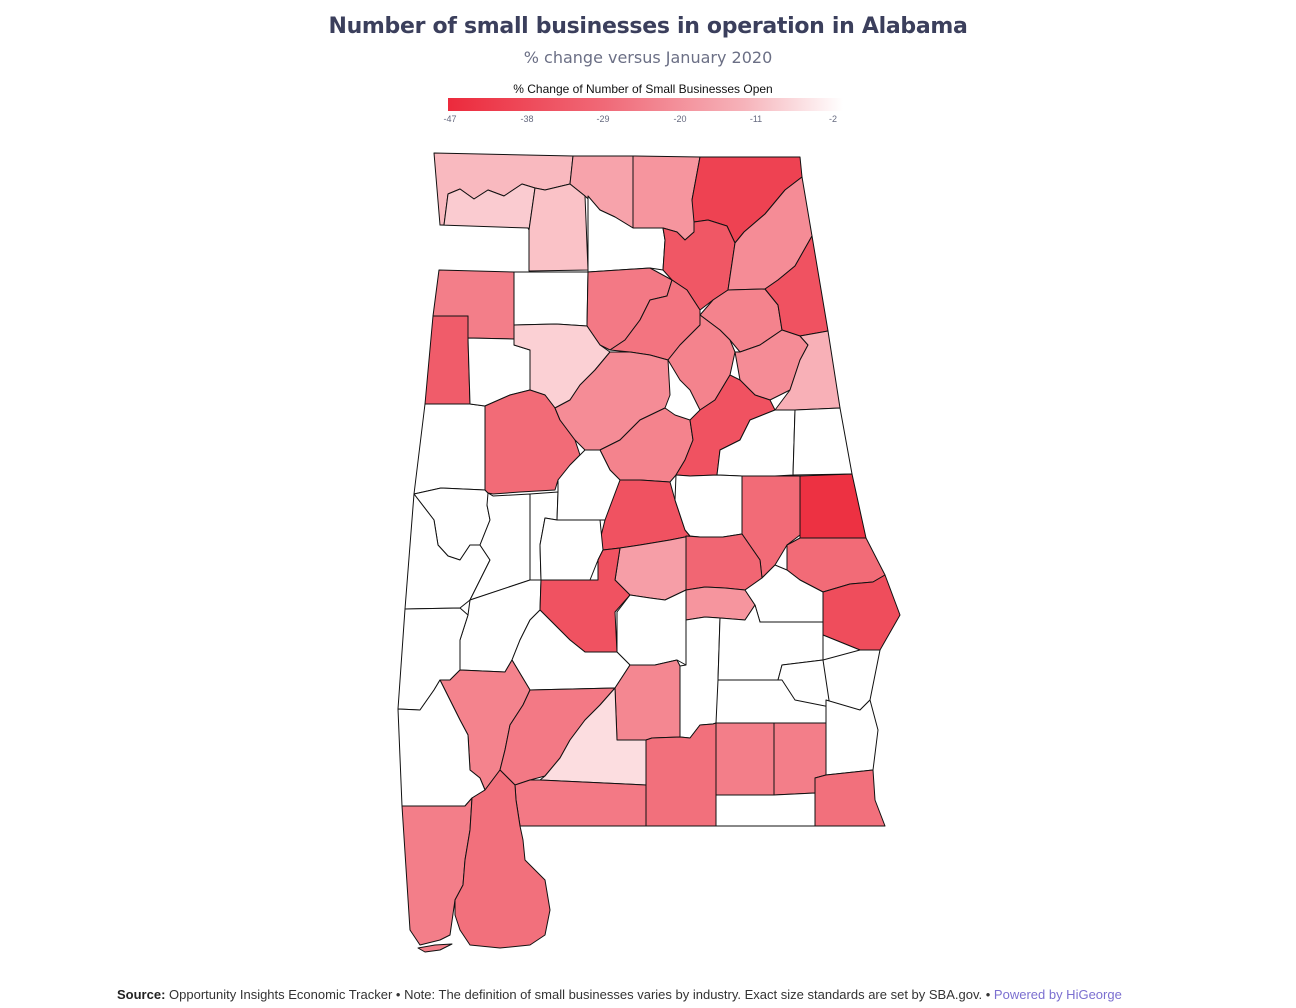 The height and width of the screenshot is (1008, 1296). I want to click on county-geneva, so click(765, 809).